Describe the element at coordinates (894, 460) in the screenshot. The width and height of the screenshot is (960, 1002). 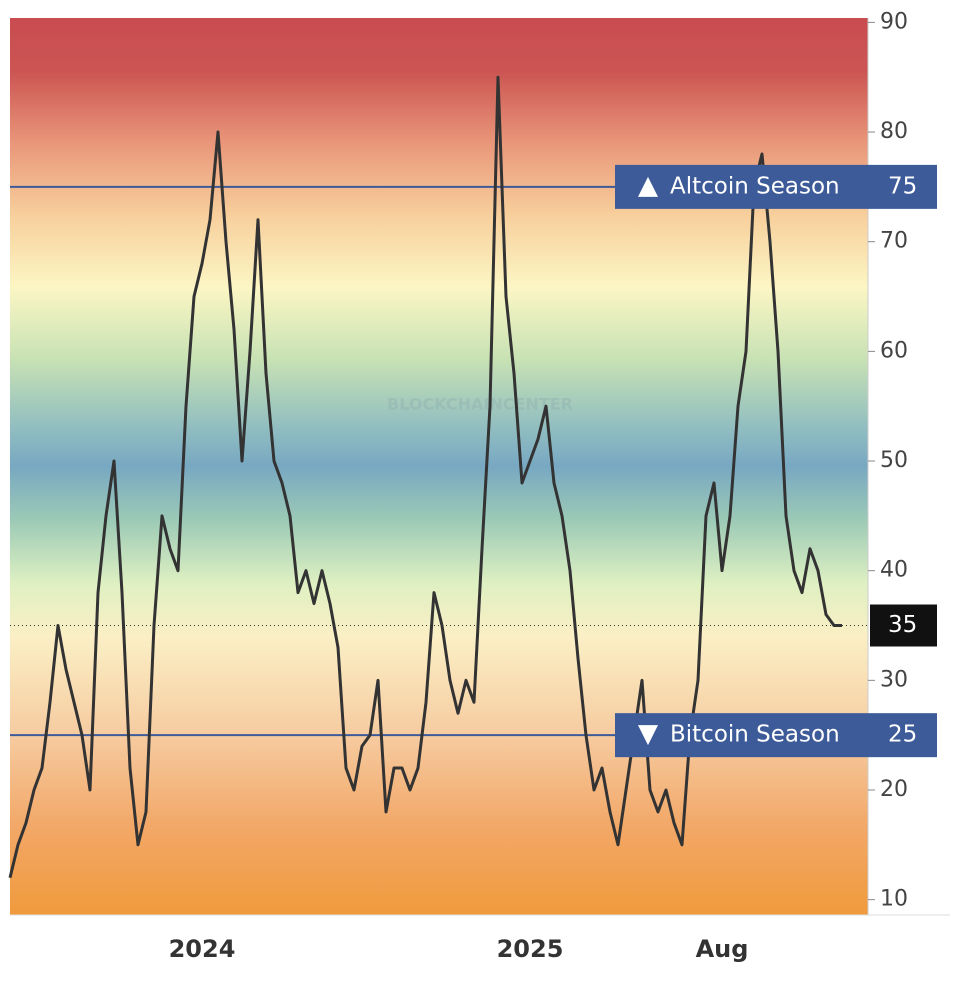
I see `y-tick-label: 50` at that location.